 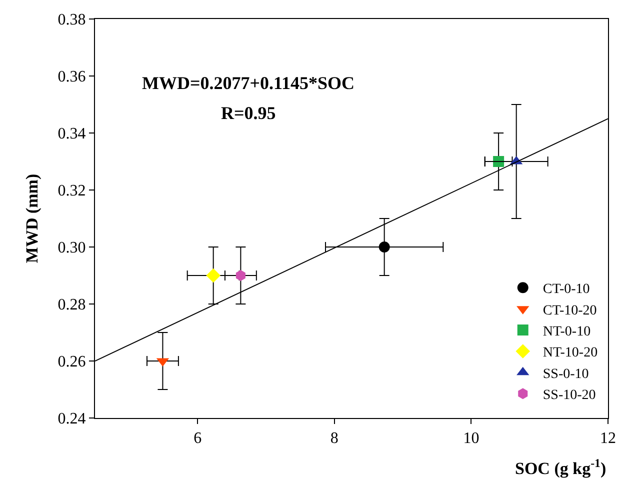 I want to click on x-tick-label: 8, so click(x=334, y=439).